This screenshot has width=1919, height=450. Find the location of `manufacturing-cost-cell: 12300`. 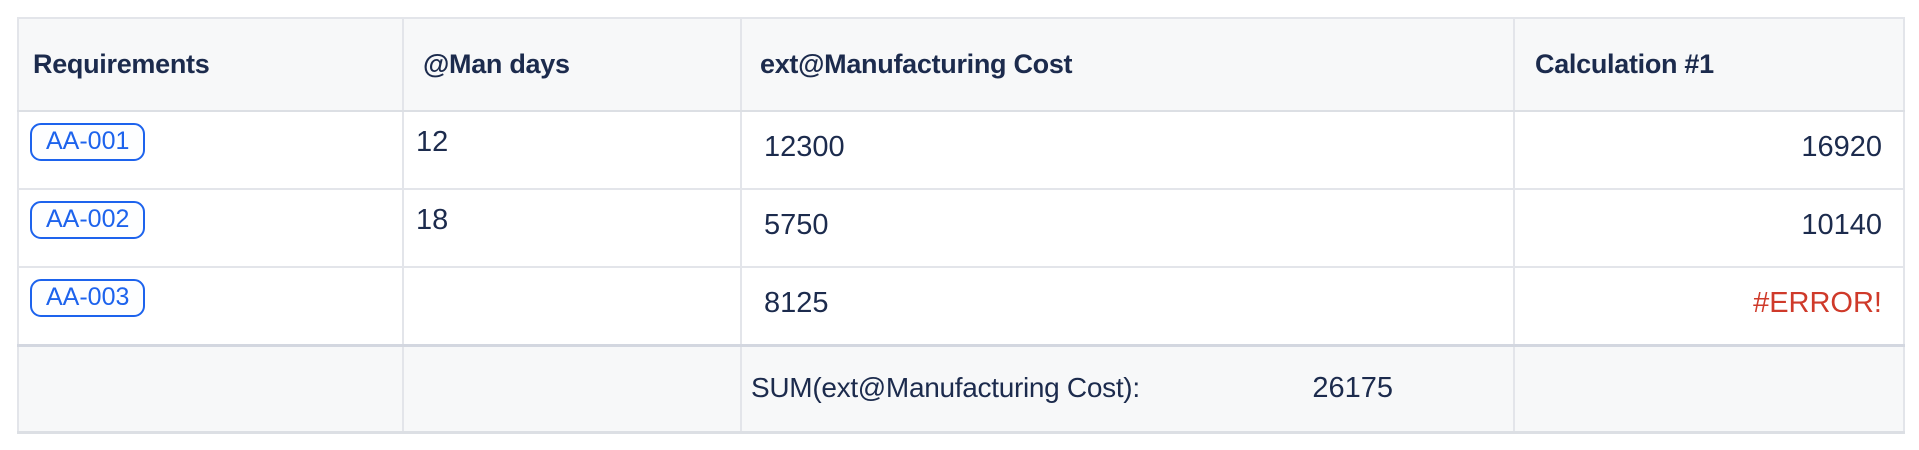

manufacturing-cost-cell: 12300 is located at coordinates (1127, 150).